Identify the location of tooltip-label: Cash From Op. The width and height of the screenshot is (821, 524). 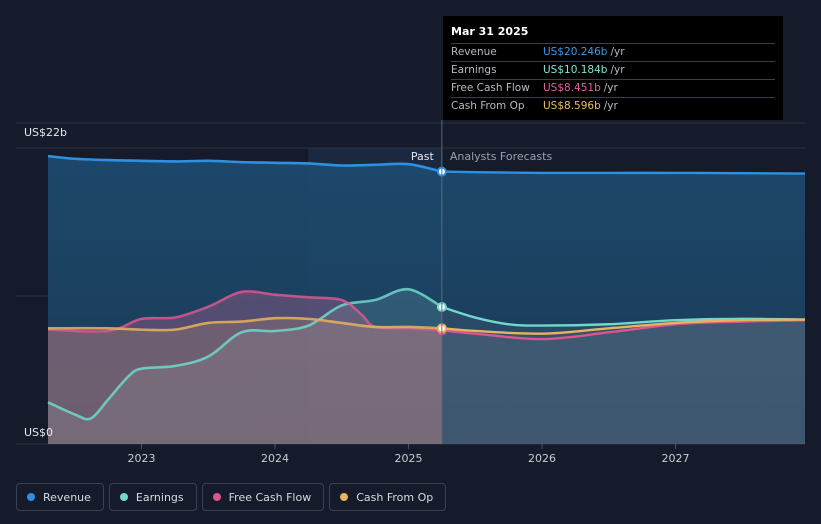
(488, 106).